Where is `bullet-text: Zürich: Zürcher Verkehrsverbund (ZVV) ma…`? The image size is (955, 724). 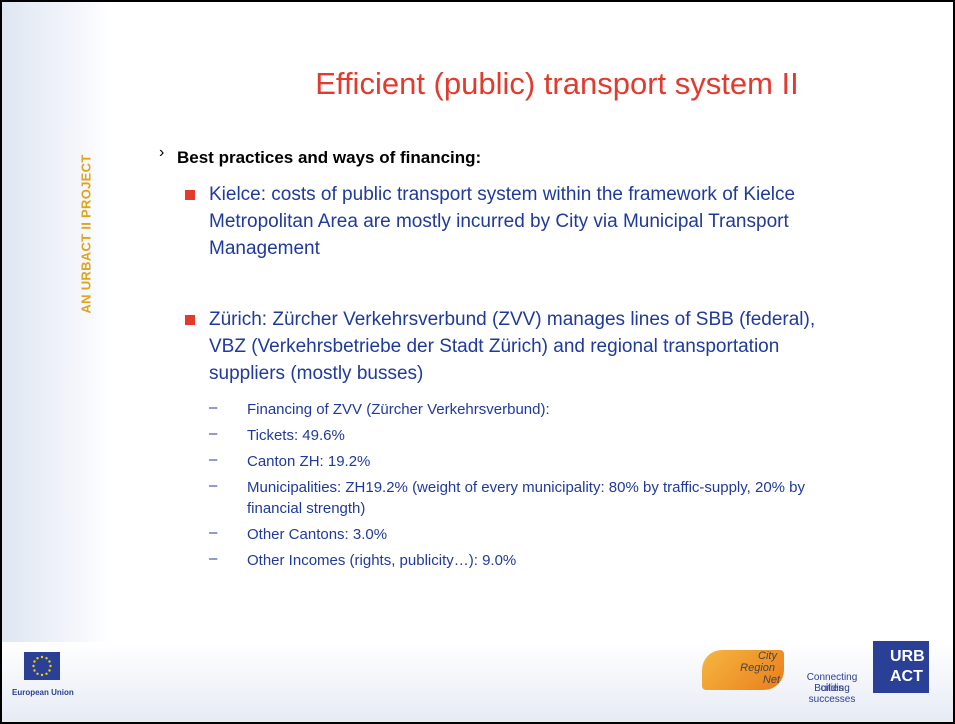
bullet-text: Zürich: Zürcher Verkehrsverbund (ZVV) ma… is located at coordinates (512, 346).